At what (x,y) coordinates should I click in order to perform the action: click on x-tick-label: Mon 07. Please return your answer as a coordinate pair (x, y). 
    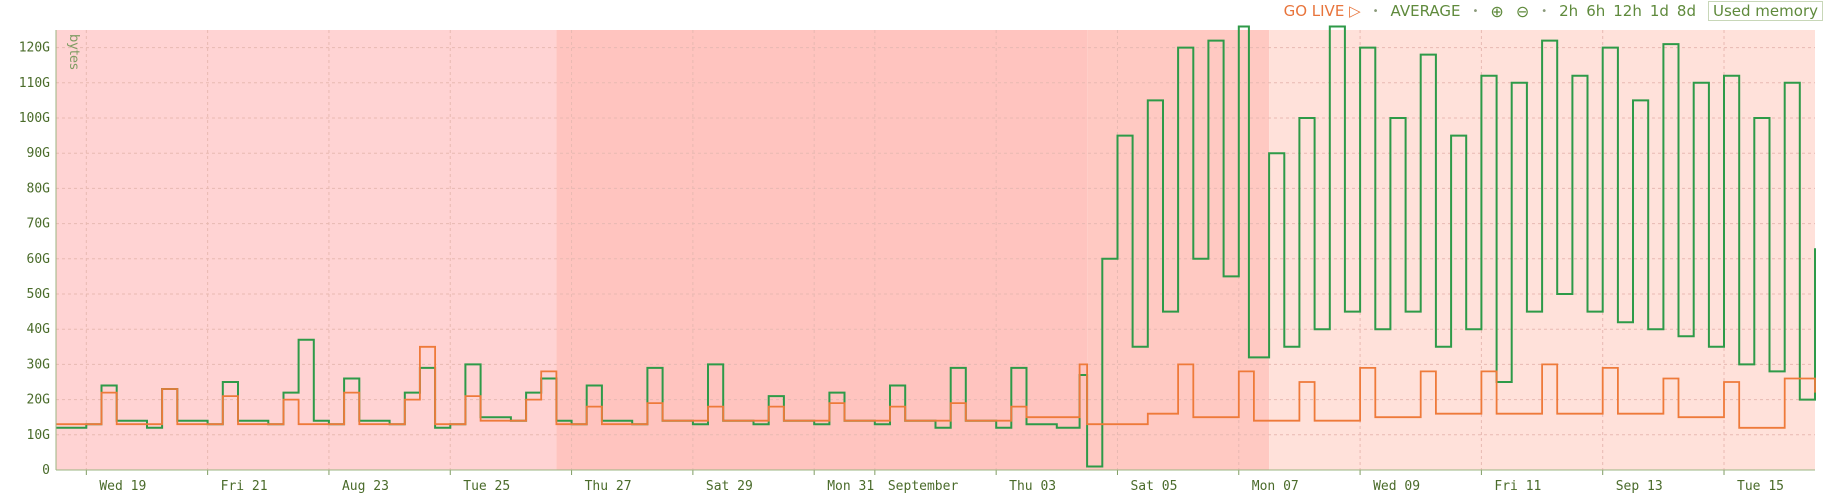
    Looking at the image, I should click on (1275, 486).